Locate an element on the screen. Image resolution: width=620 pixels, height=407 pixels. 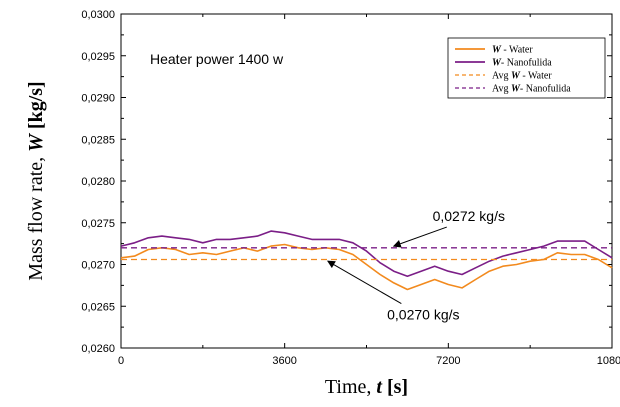
heater-power-annotation: Heater power 1400 w is located at coordinates (217, 59).